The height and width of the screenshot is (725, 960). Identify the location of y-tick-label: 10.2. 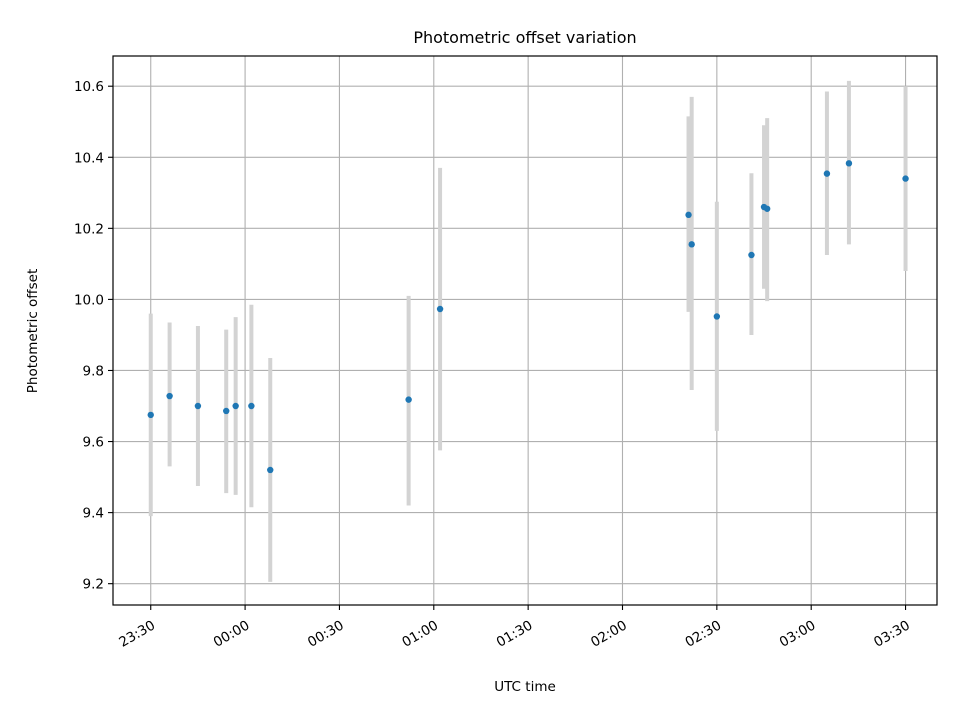
(89, 229).